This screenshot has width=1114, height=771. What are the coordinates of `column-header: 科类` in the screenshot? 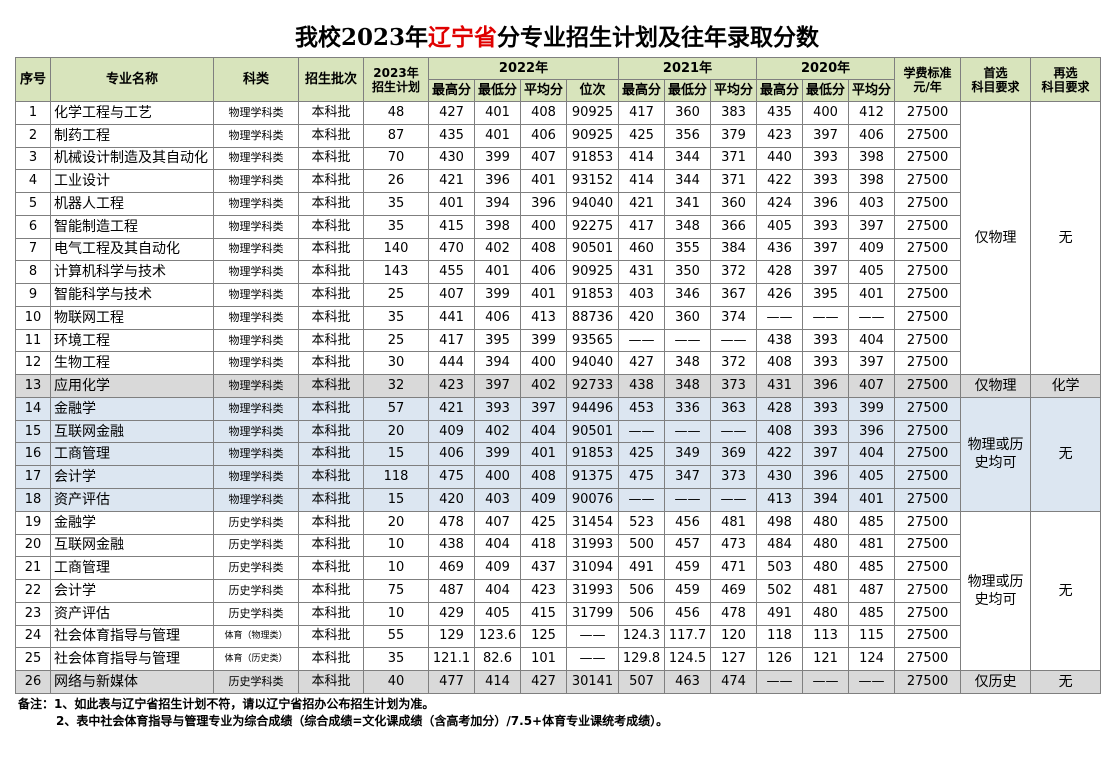 It's located at (256, 79).